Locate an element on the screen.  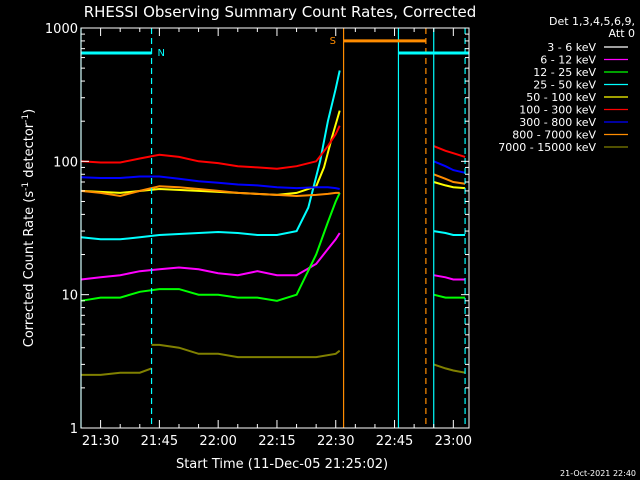
x-tick-label-2: 22:00 is located at coordinates (217, 441).